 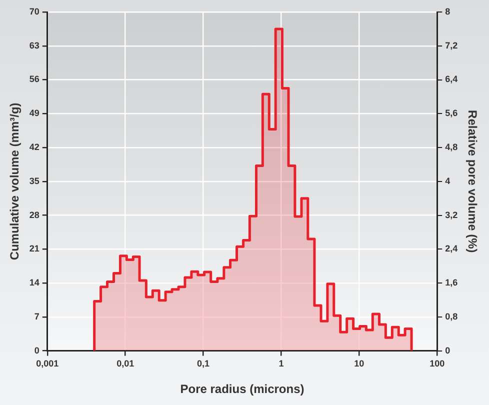 I want to click on y-tick-label: 7, so click(x=37, y=316).